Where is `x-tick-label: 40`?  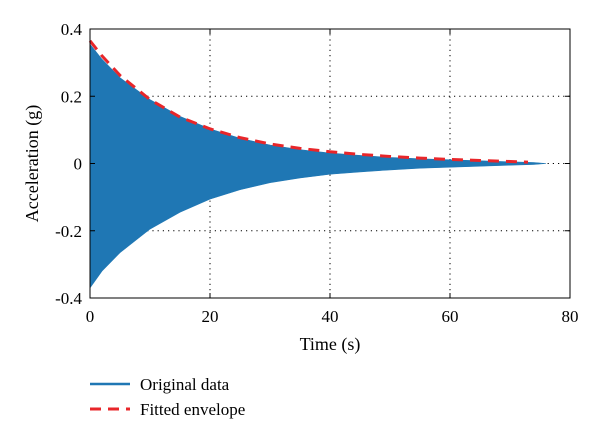 x-tick-label: 40 is located at coordinates (330, 316).